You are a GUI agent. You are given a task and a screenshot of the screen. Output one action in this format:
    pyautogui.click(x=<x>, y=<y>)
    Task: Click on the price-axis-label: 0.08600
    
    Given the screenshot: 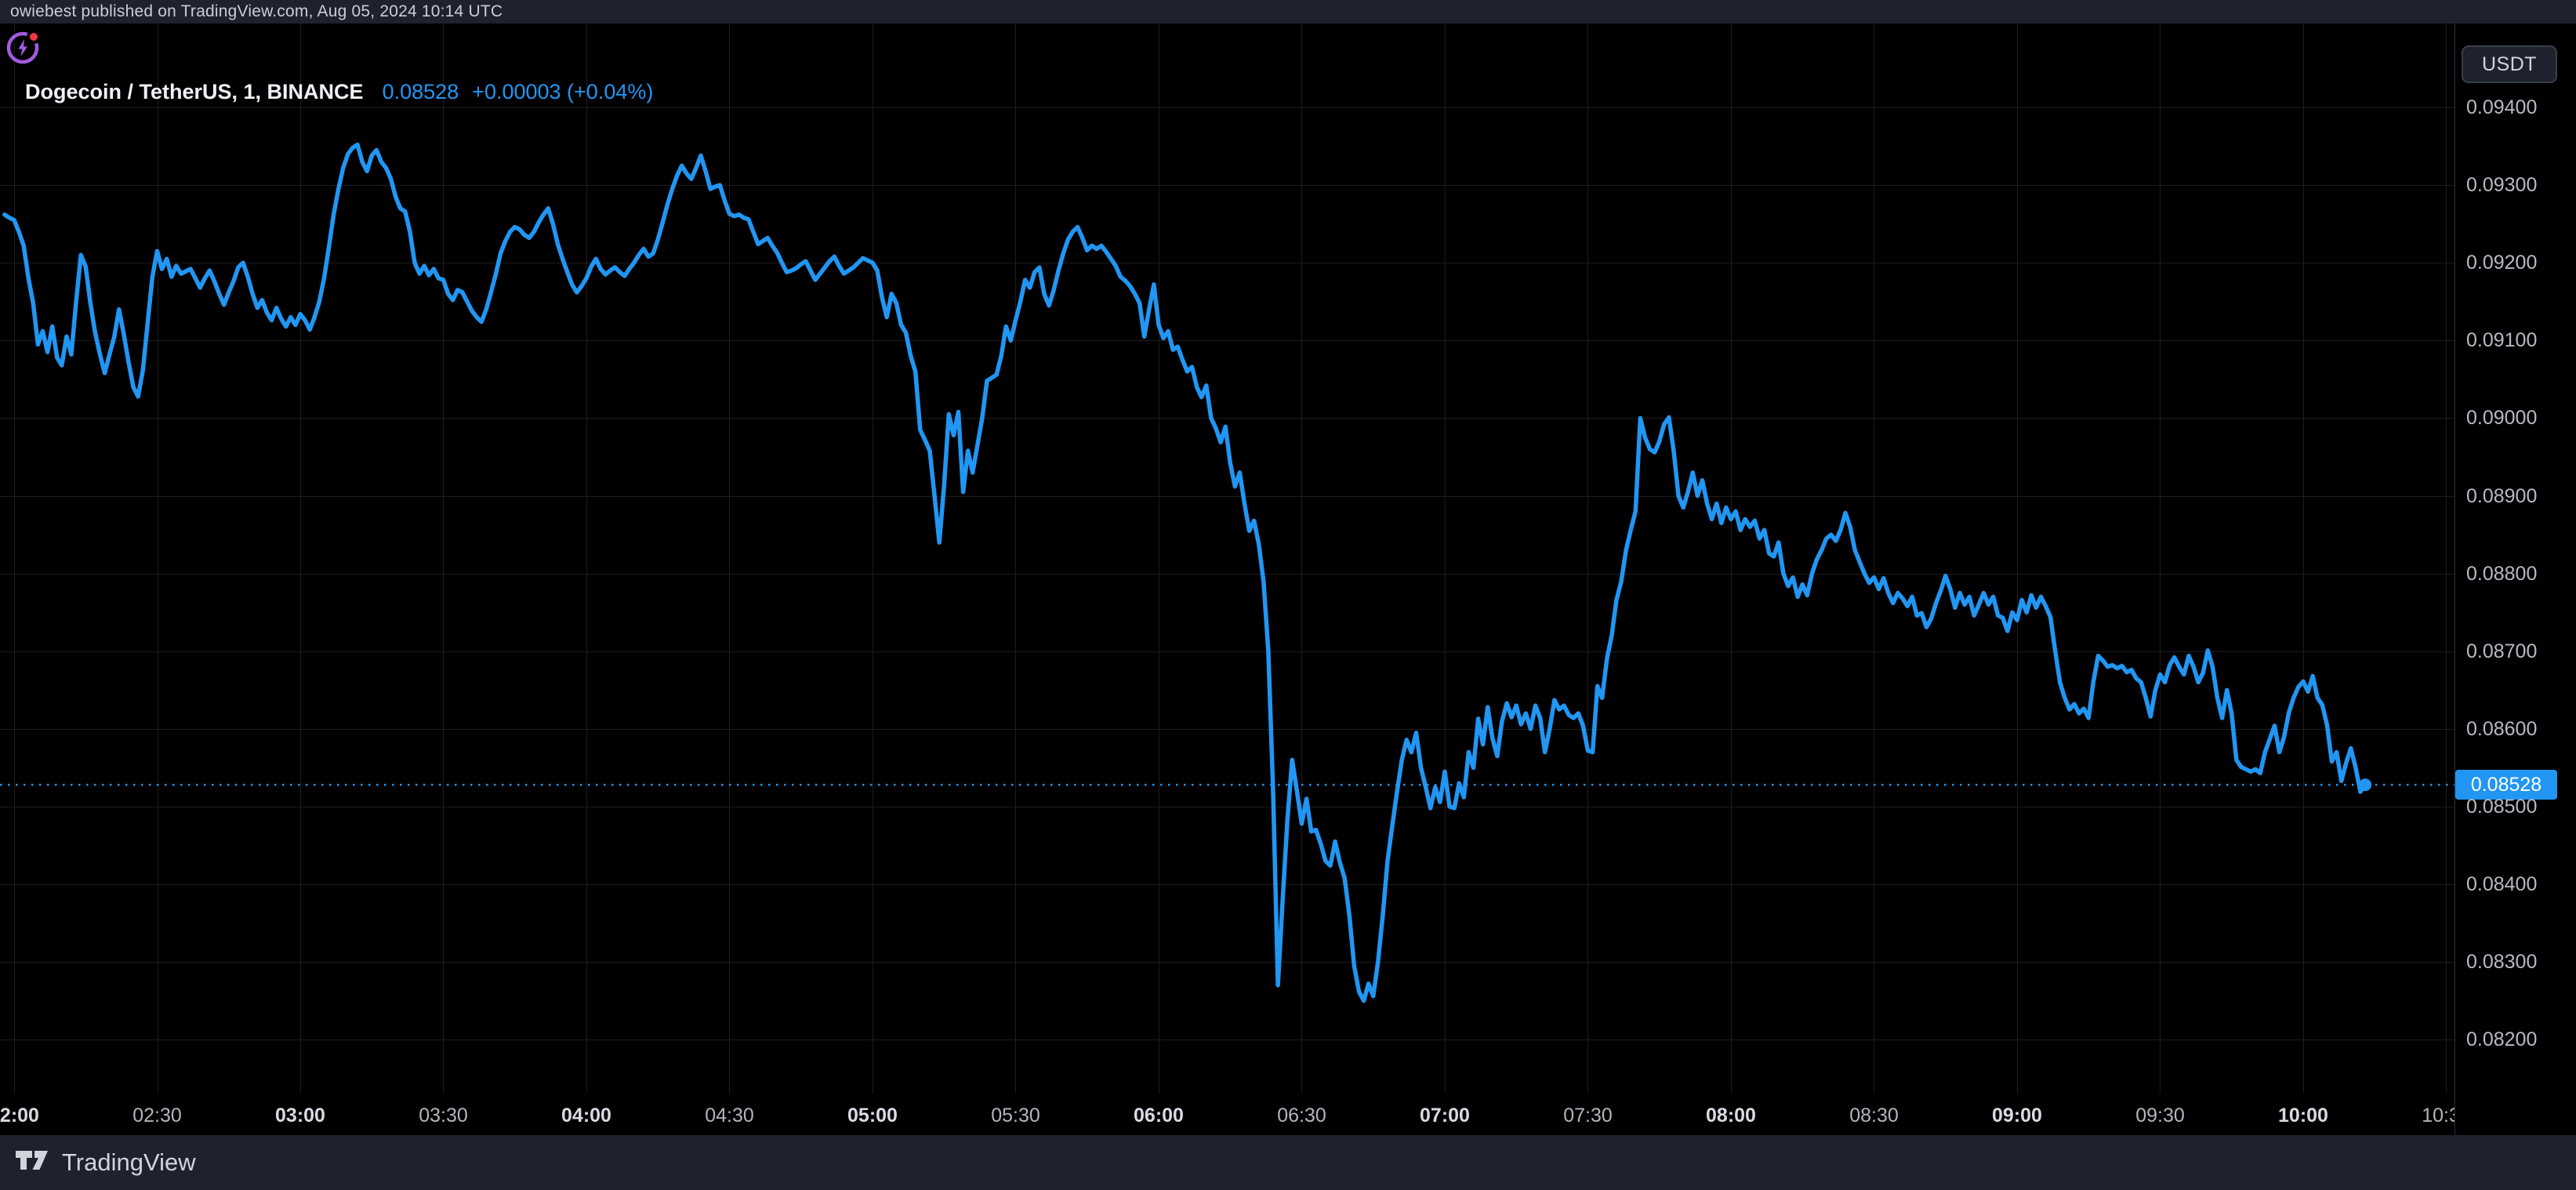 What is the action you would take?
    pyautogui.click(x=2502, y=728)
    